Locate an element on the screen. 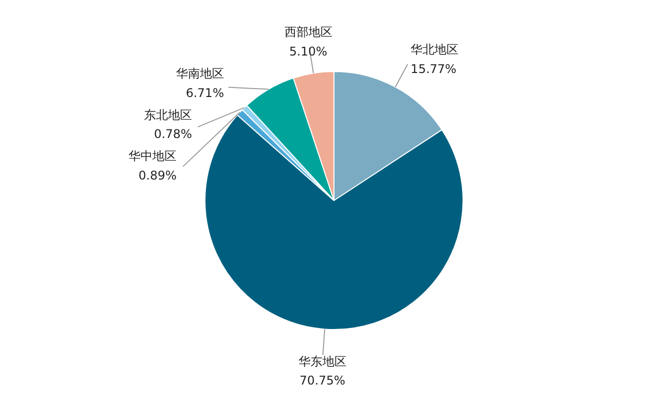 This screenshot has width=667, height=400. slice-label: 华北地区 is located at coordinates (434, 49).